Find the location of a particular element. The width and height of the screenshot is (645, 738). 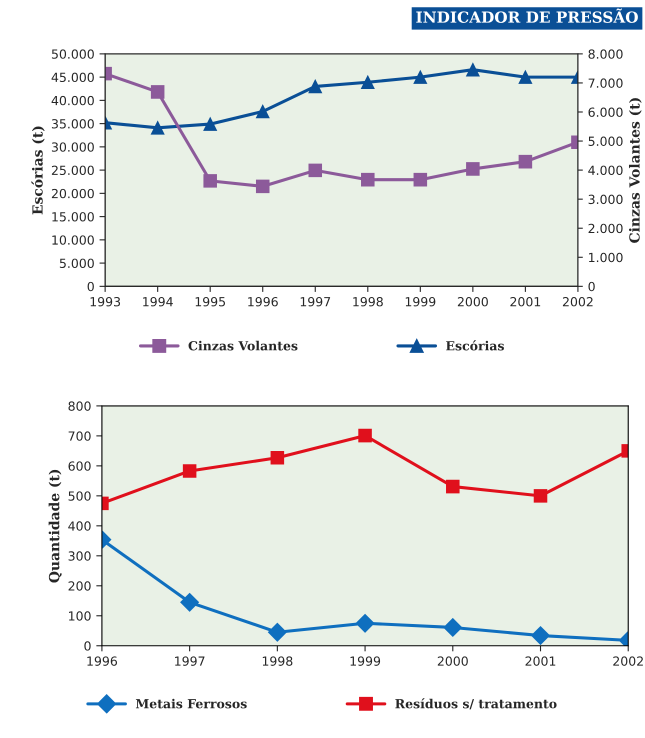

y2-tick-label: 0 is located at coordinates (591, 287).